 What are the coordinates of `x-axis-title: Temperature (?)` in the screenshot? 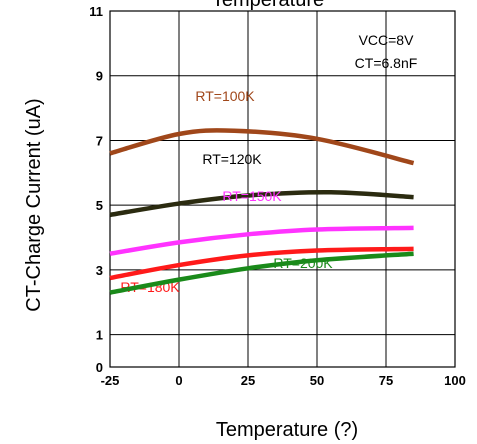 It's located at (287, 430).